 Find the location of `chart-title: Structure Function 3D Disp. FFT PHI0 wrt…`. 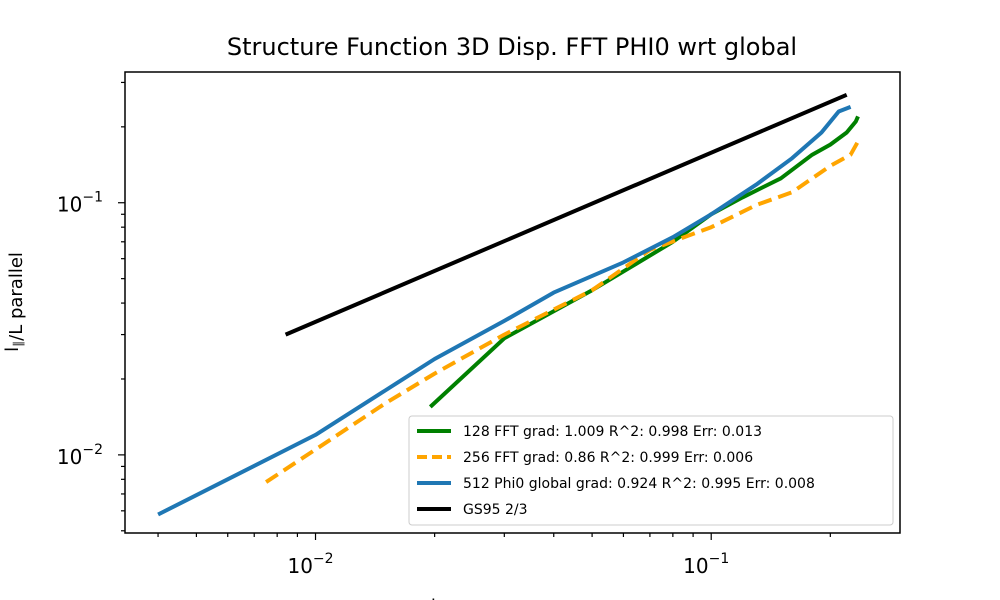

chart-title: Structure Function 3D Disp. FFT PHI0 wrt… is located at coordinates (512, 47).